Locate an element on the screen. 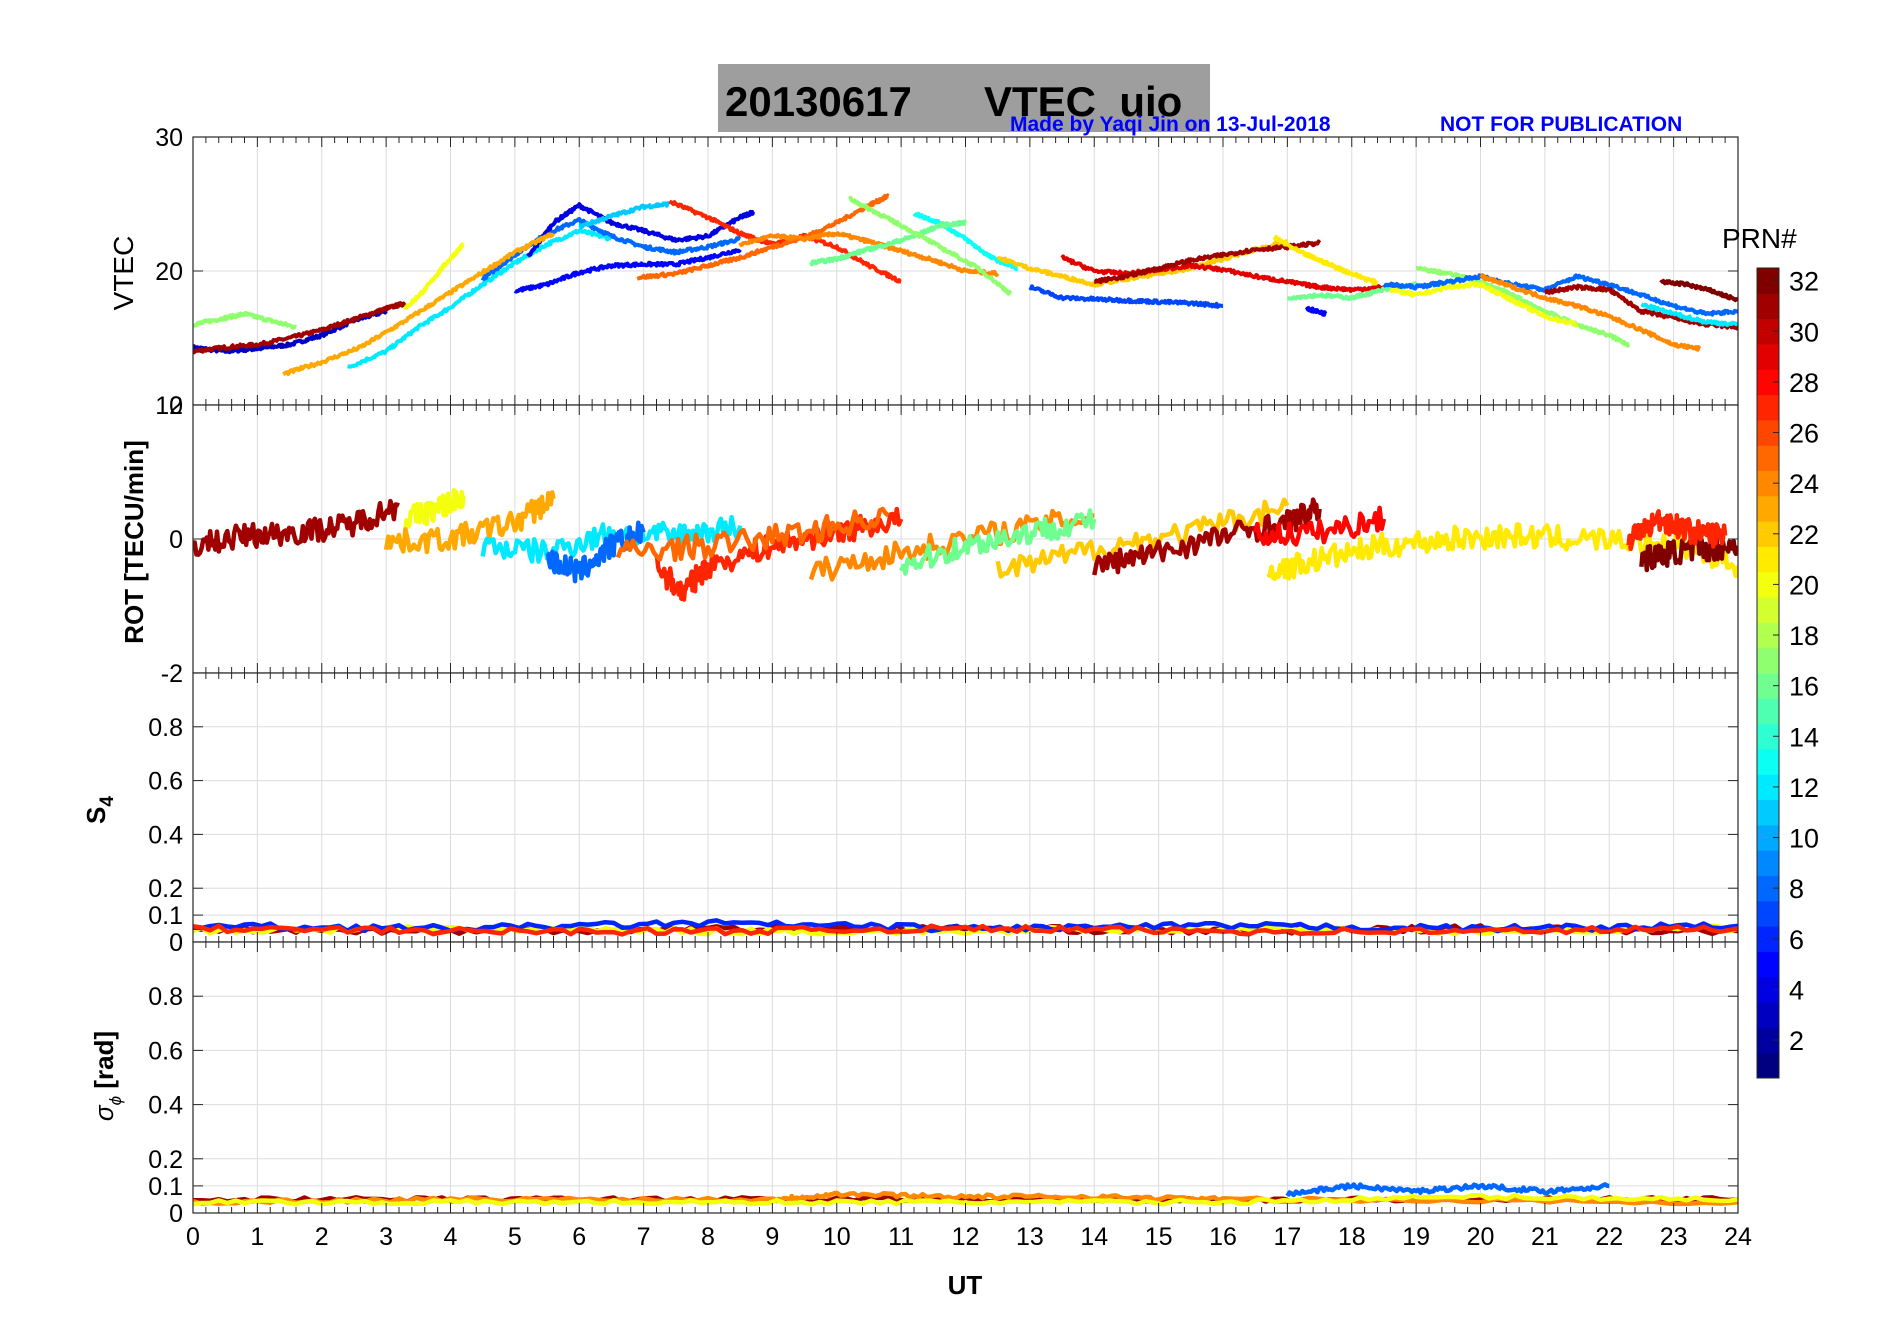 Image resolution: width=1902 pixels, height=1330 pixels. x-tick-label: 3 is located at coordinates (386, 1237).